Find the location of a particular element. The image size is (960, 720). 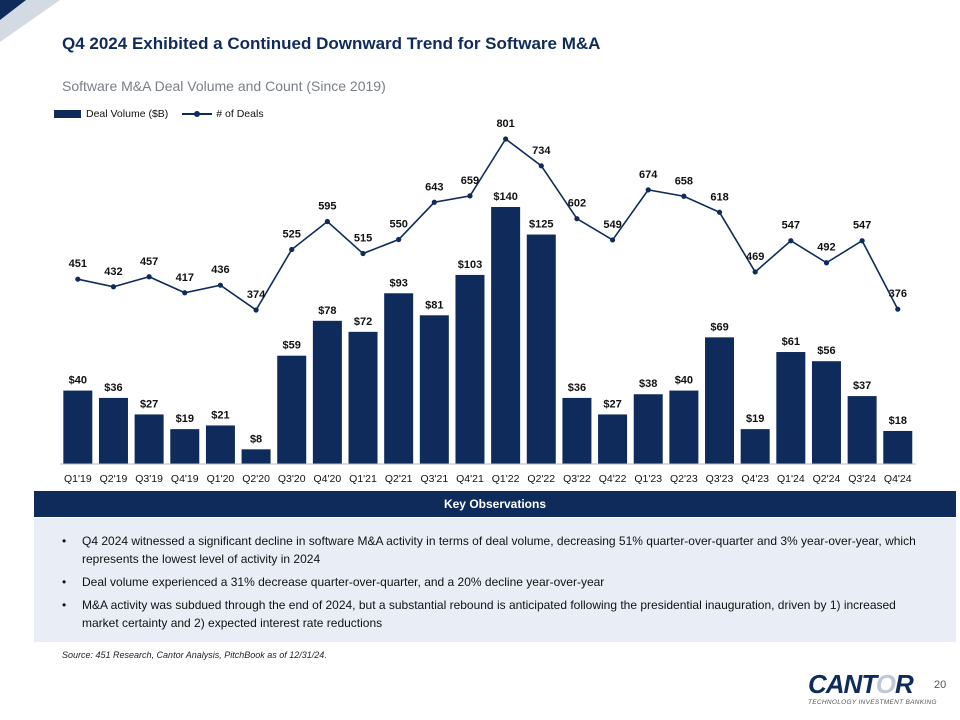

x-tick-label: Q2'19 is located at coordinates (114, 479).